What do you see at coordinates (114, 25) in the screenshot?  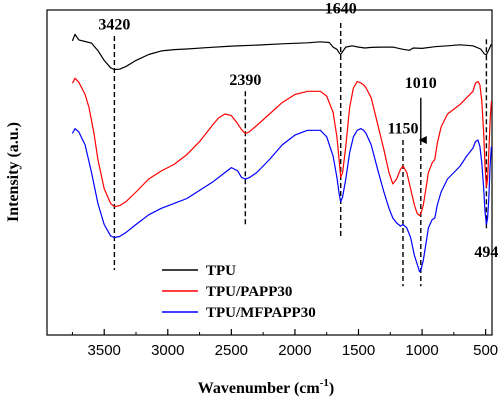 I see `annotation-label-3420: 3420` at bounding box center [114, 25].